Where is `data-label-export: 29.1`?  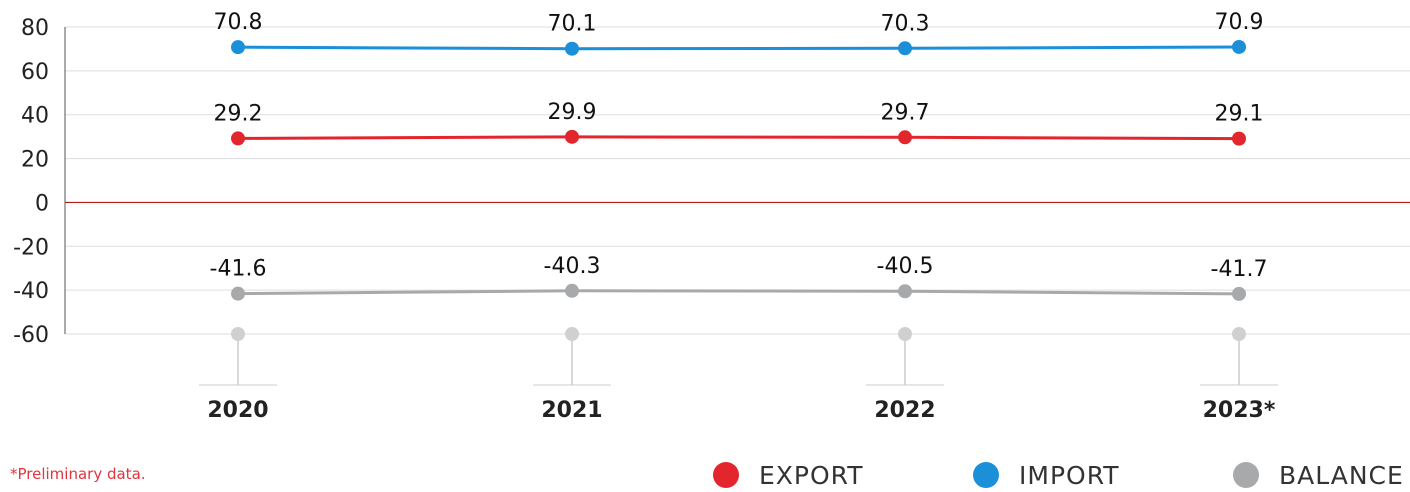 data-label-export: 29.1 is located at coordinates (1239, 114).